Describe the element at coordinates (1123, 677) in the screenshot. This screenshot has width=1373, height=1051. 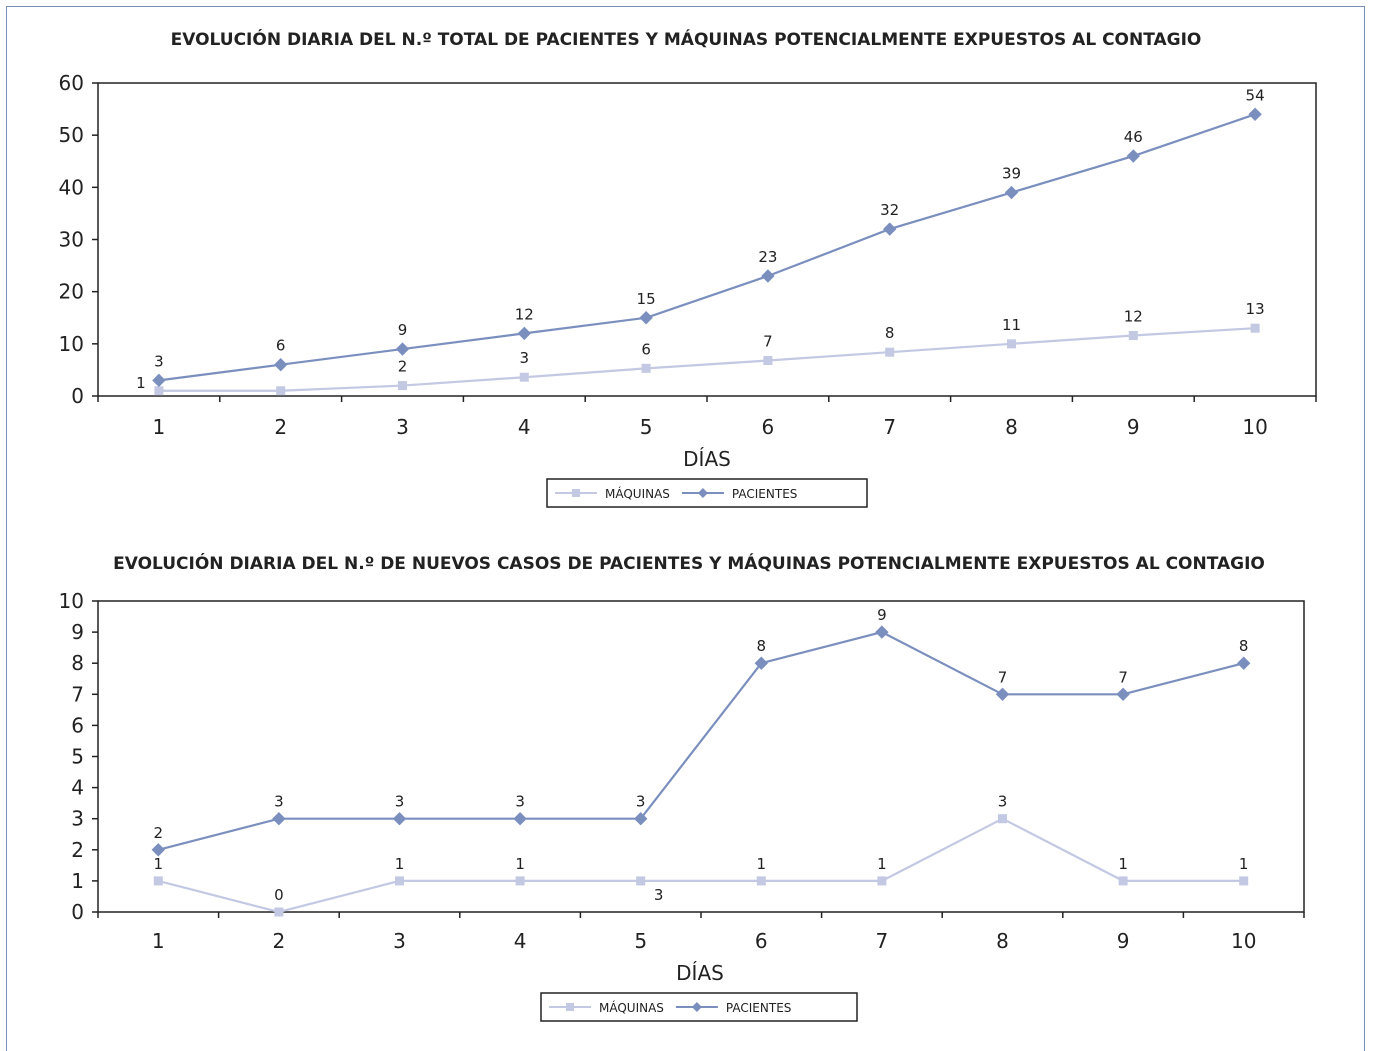
I see `data-label-pacientes: 7` at that location.